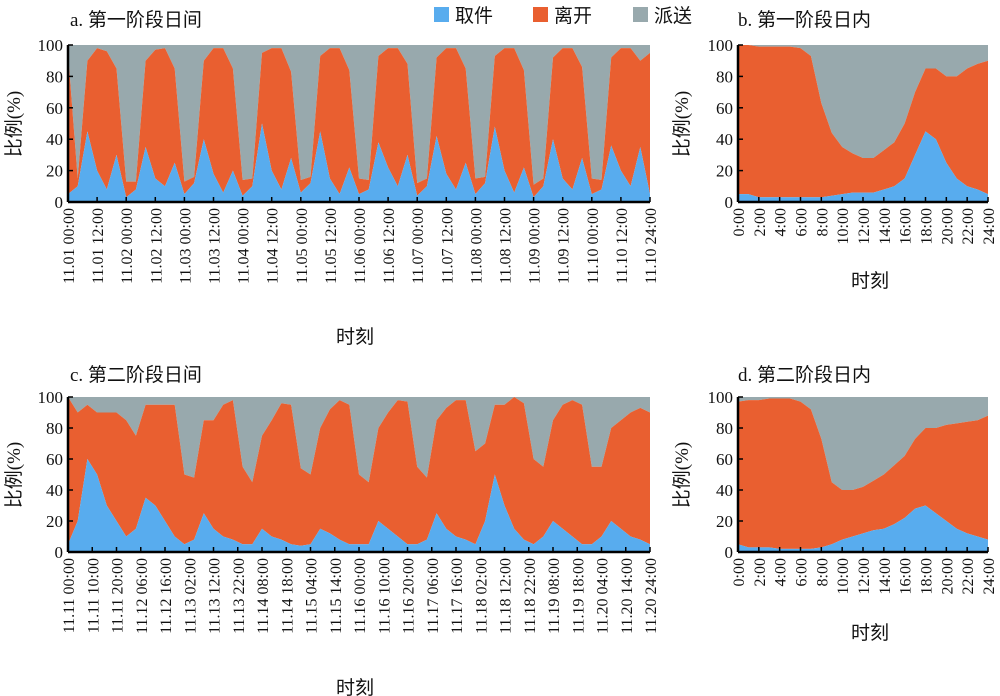 The width and height of the screenshot is (1000, 696). What do you see at coordinates (673, 16) in the screenshot?
I see `legend-label-dispatch: 派送` at bounding box center [673, 16].